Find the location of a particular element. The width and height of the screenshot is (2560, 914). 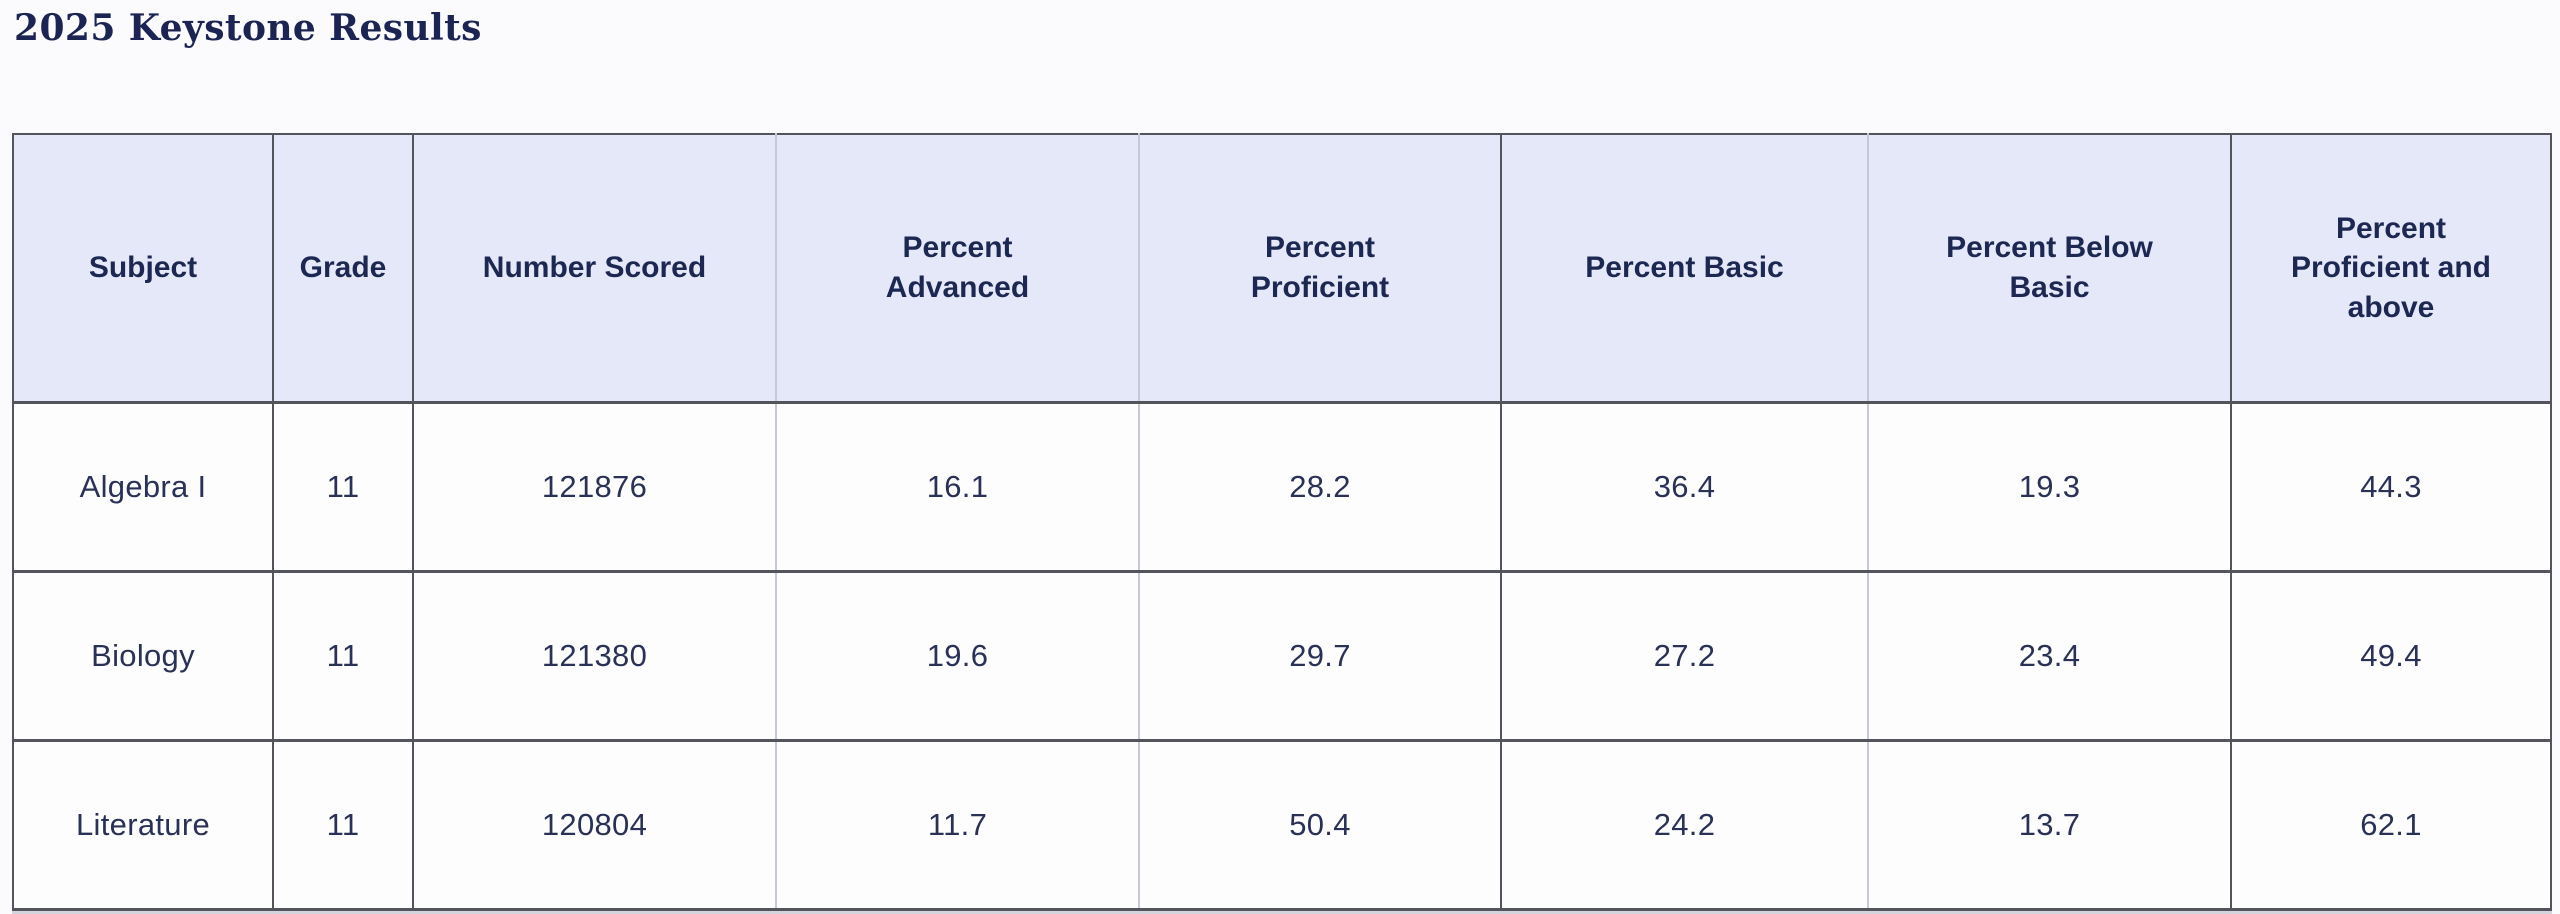

column-header-grade-label: Grade is located at coordinates (343, 268).